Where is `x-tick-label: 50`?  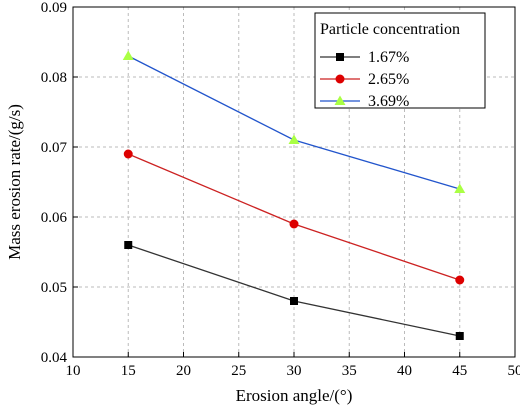 x-tick-label: 50 is located at coordinates (514, 371).